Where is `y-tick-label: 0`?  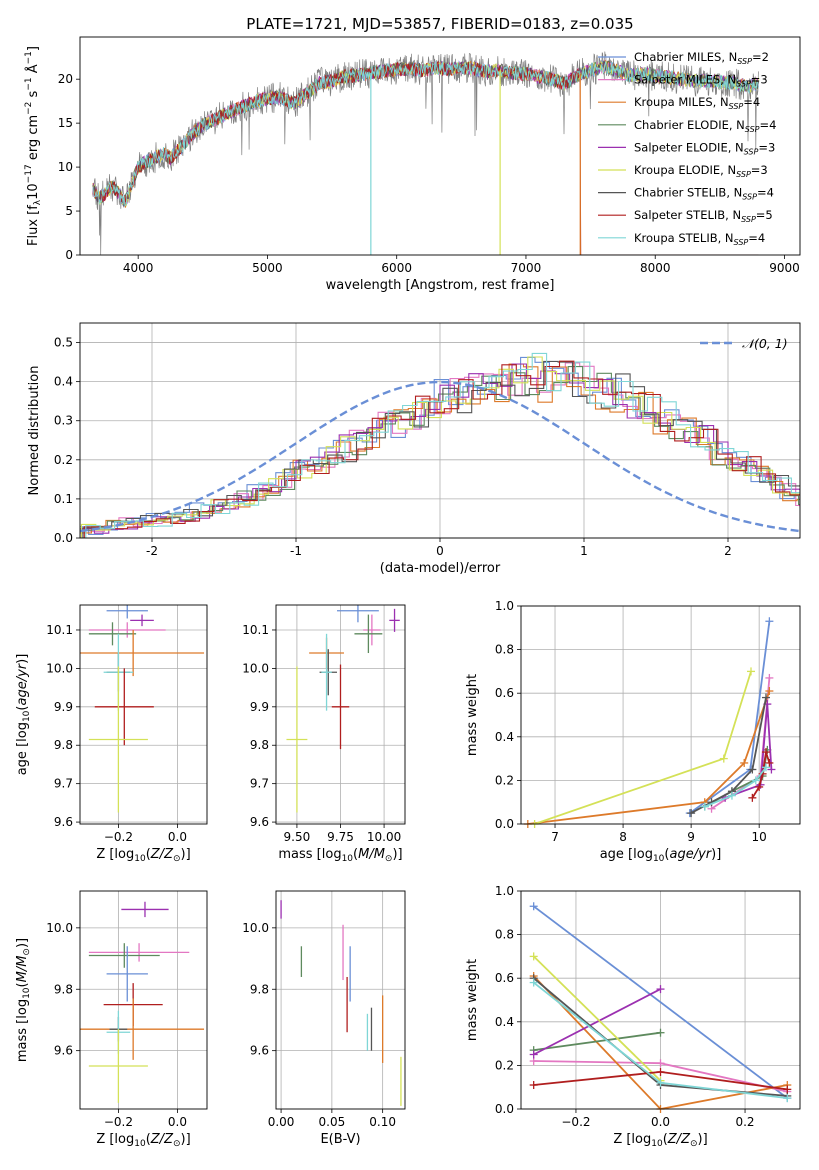 y-tick-label: 0 is located at coordinates (69, 255).